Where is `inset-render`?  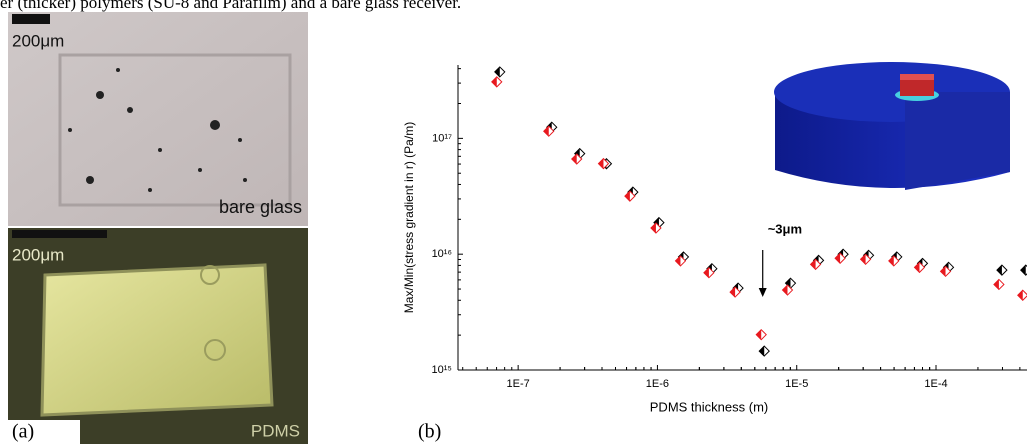
inset-render is located at coordinates (892, 126).